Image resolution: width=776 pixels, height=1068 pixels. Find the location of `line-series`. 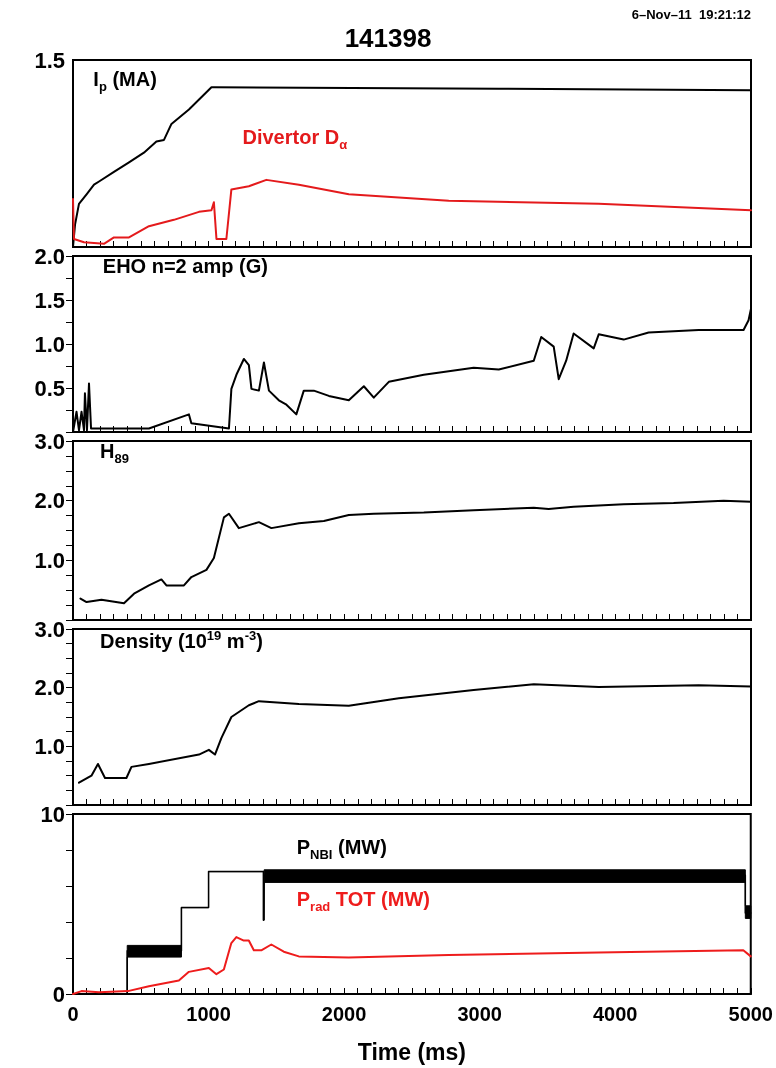

line-series is located at coordinates (412, 965).